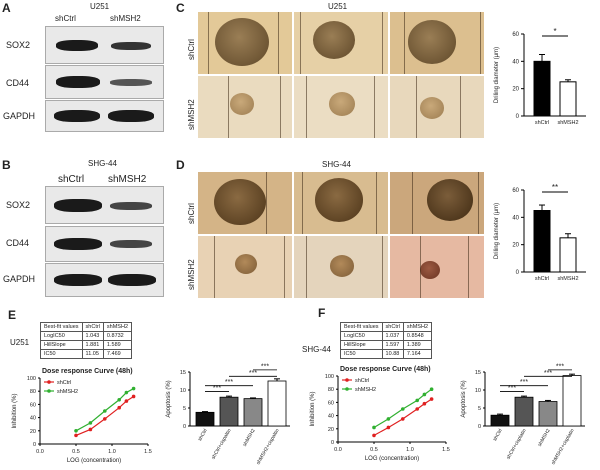 This screenshot has height=470, width=600. I want to click on panel-label-c: C, so click(180, 8).